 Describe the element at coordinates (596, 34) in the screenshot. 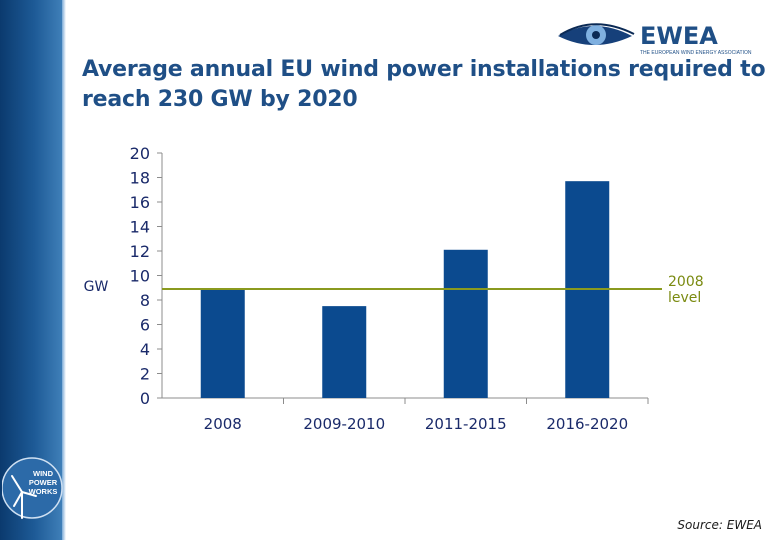

I see `eye-icon` at that location.